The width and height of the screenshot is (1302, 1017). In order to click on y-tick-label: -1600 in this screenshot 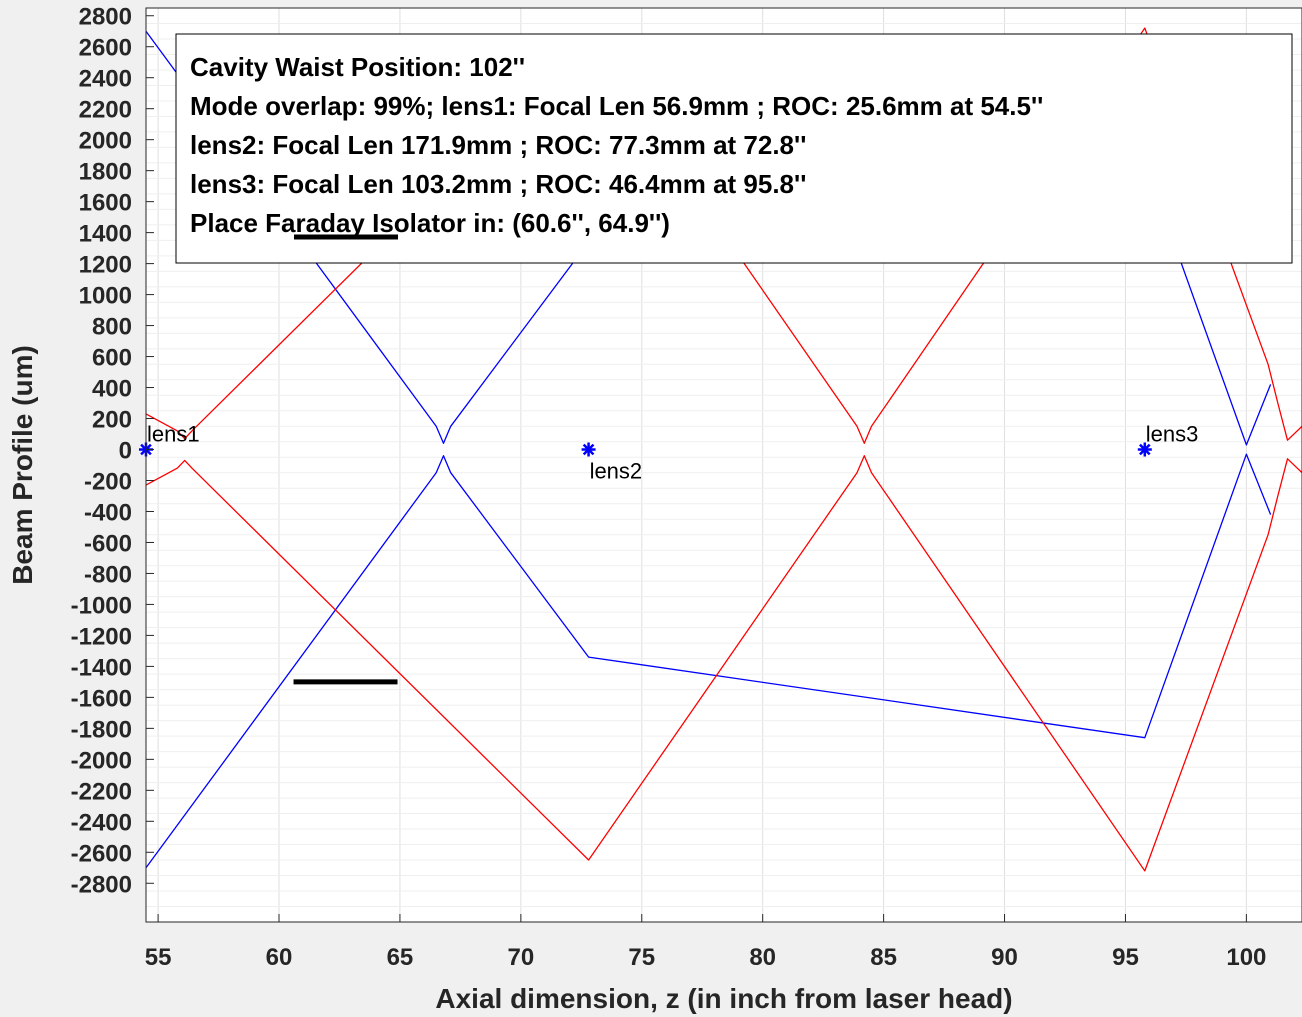, I will do `click(101, 698)`.